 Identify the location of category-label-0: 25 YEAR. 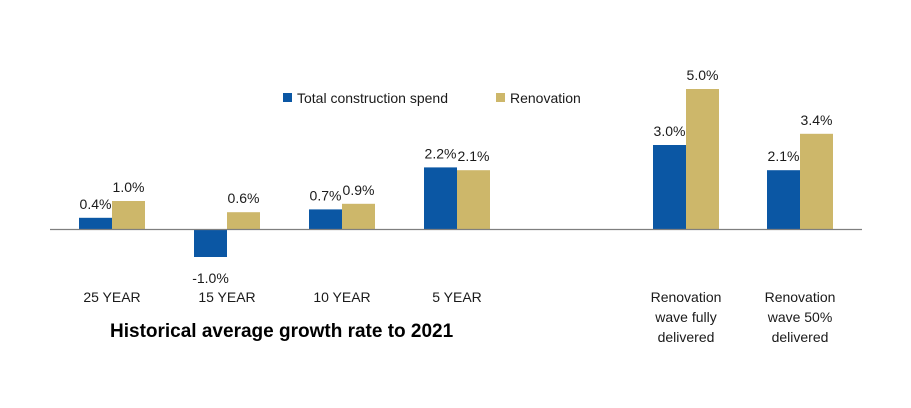
(111, 297).